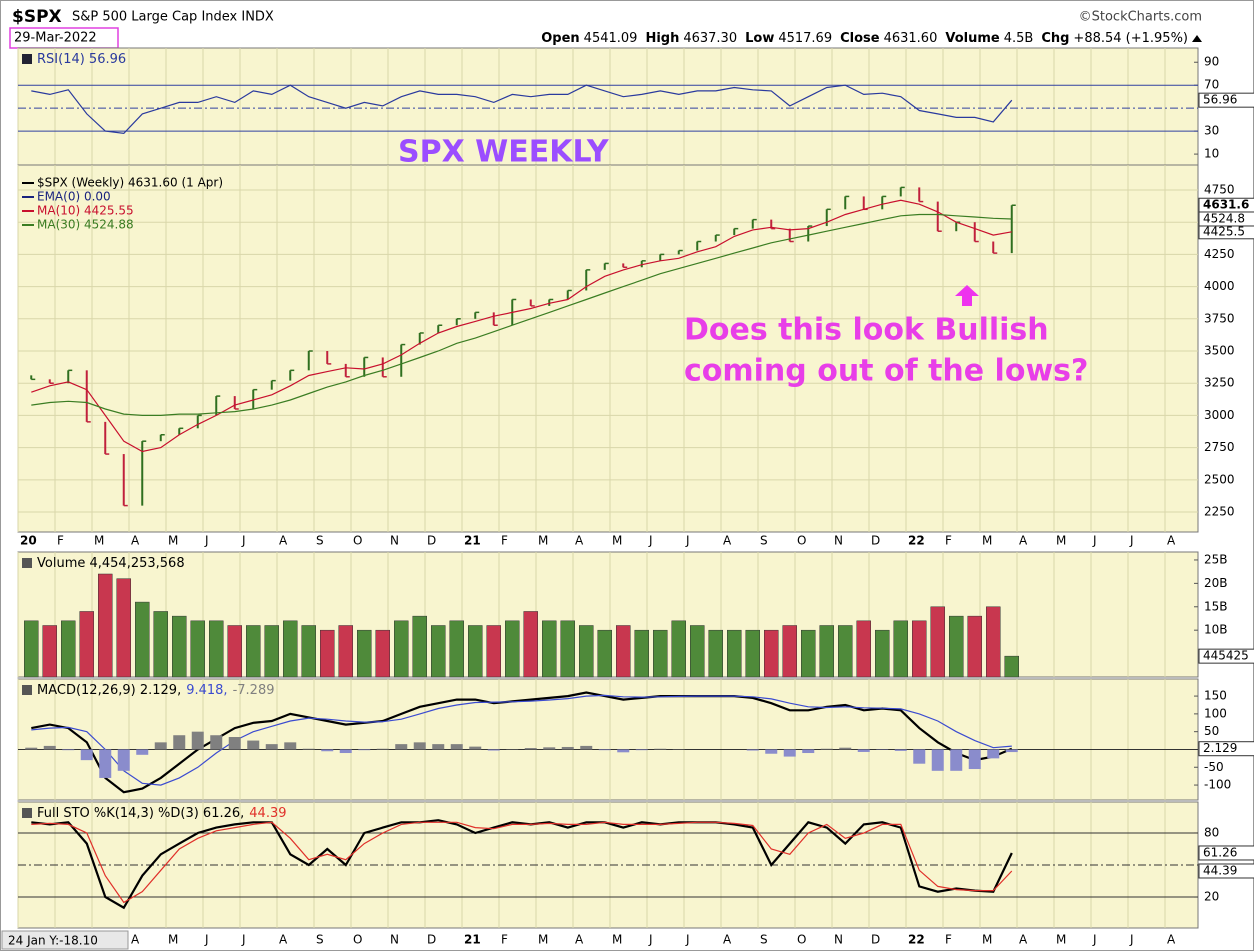  Describe the element at coordinates (267, 813) in the screenshot. I see `legend-label: 44.39` at that location.